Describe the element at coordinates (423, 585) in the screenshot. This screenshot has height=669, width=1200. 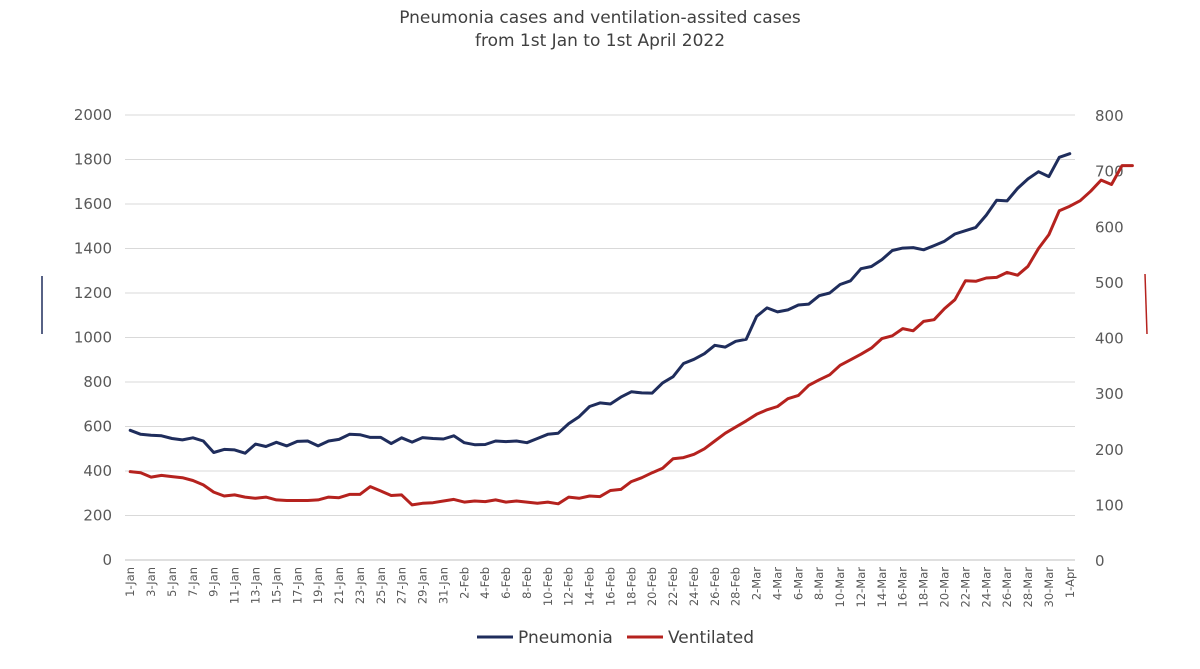
I see `x-tick-label: 29-Jan` at that location.